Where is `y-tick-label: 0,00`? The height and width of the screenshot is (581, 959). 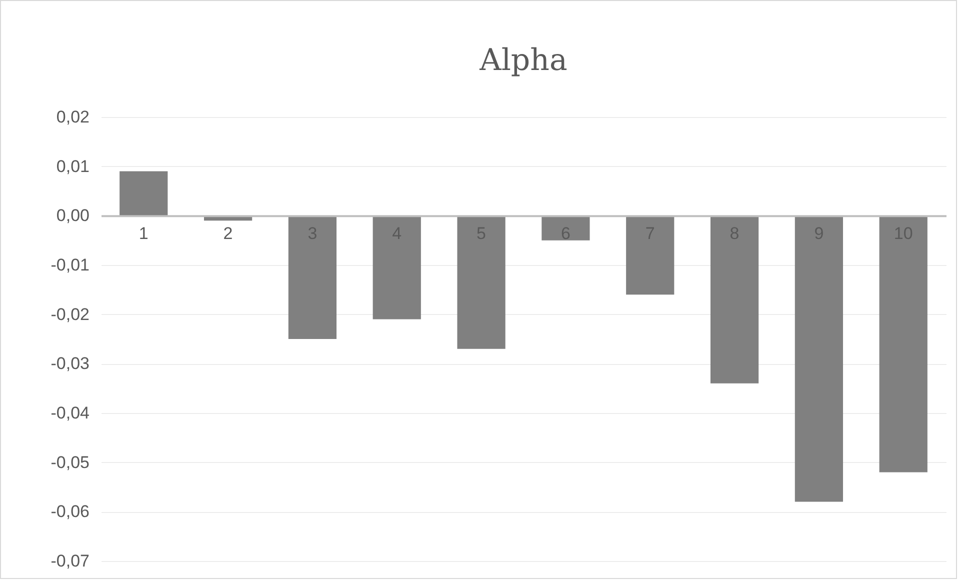 y-tick-label: 0,00 is located at coordinates (73, 216).